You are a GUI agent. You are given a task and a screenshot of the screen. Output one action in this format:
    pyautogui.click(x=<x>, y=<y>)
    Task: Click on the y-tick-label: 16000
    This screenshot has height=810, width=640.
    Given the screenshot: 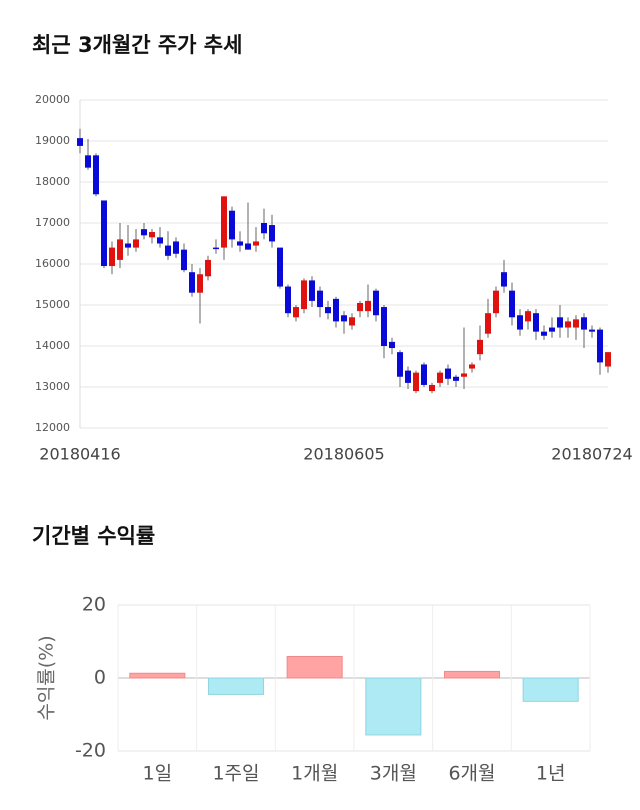 What is the action you would take?
    pyautogui.click(x=52, y=263)
    